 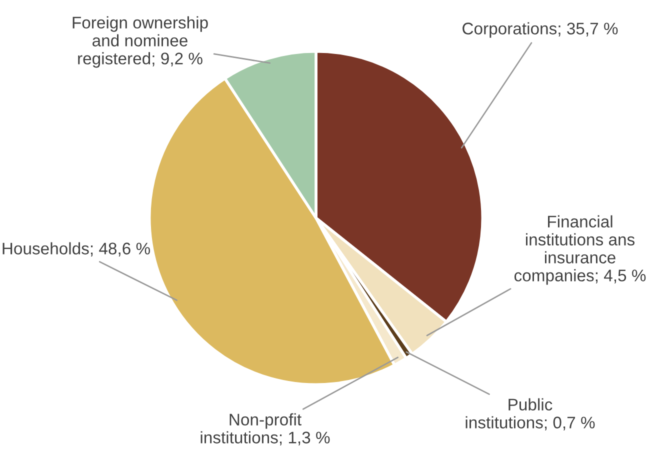 I want to click on slice-label: Non-profit institutions; 1,3 %, so click(x=265, y=429).